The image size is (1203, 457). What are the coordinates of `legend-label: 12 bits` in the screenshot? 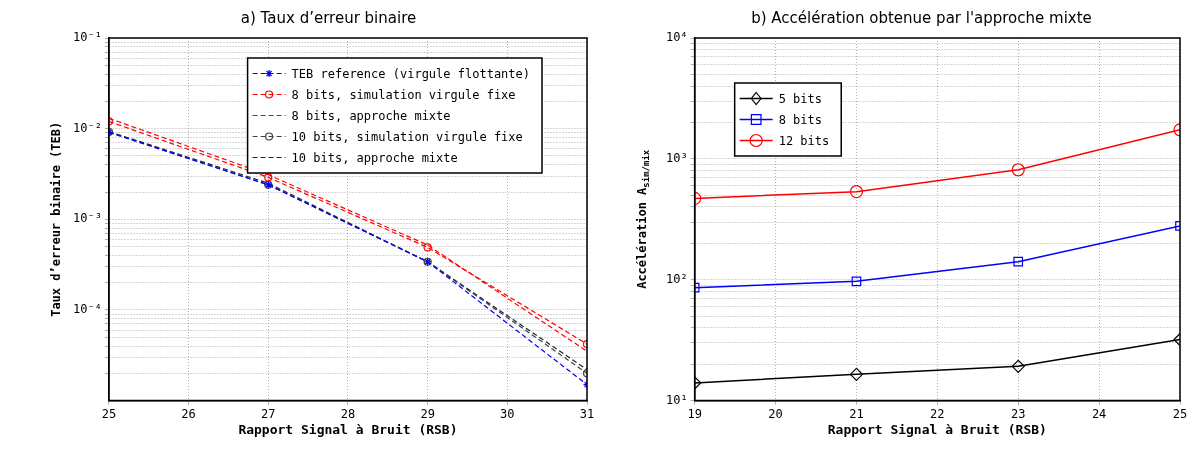 It's located at (804, 140).